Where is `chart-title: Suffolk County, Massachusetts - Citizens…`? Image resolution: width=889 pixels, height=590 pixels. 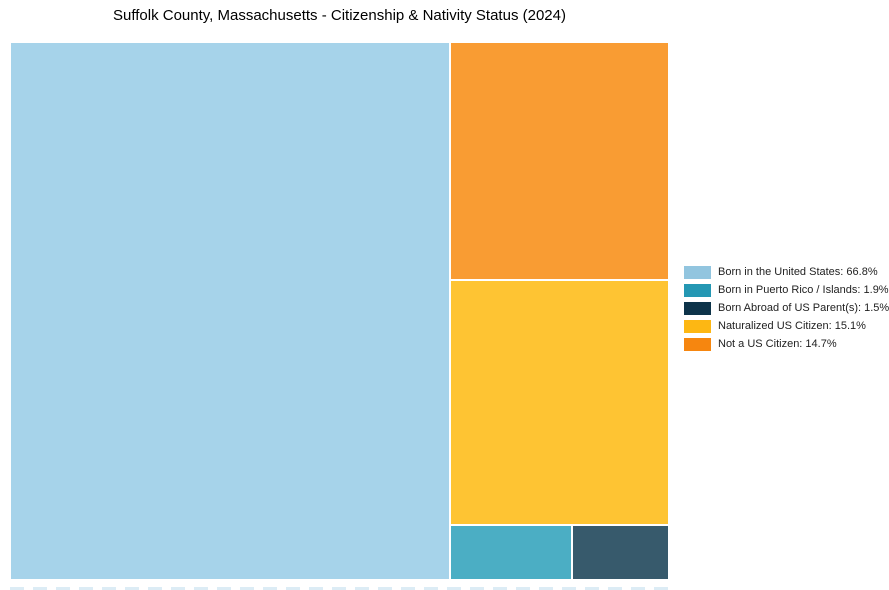
chart-title: Suffolk County, Massachusetts - Citizens… is located at coordinates (339, 15).